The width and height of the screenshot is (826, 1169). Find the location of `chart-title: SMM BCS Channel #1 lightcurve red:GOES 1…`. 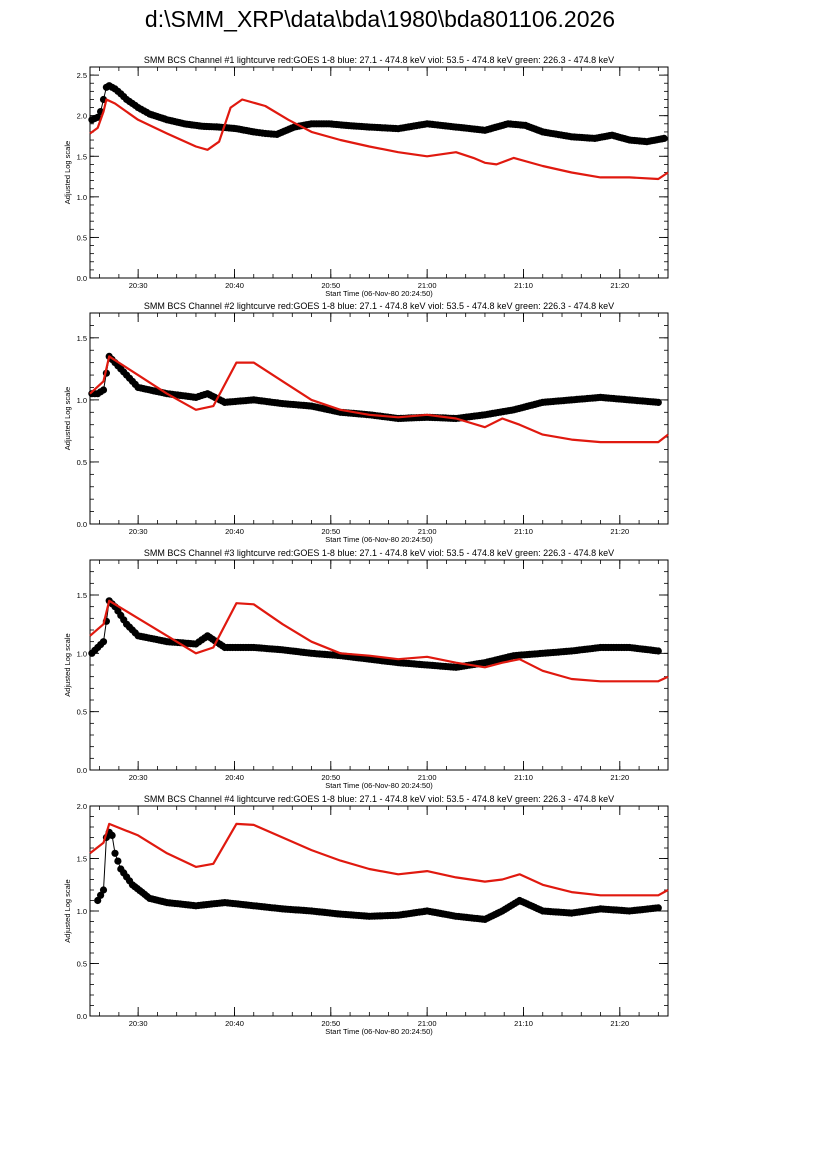

chart-title: SMM BCS Channel #1 lightcurve red:GOES 1… is located at coordinates (379, 60).